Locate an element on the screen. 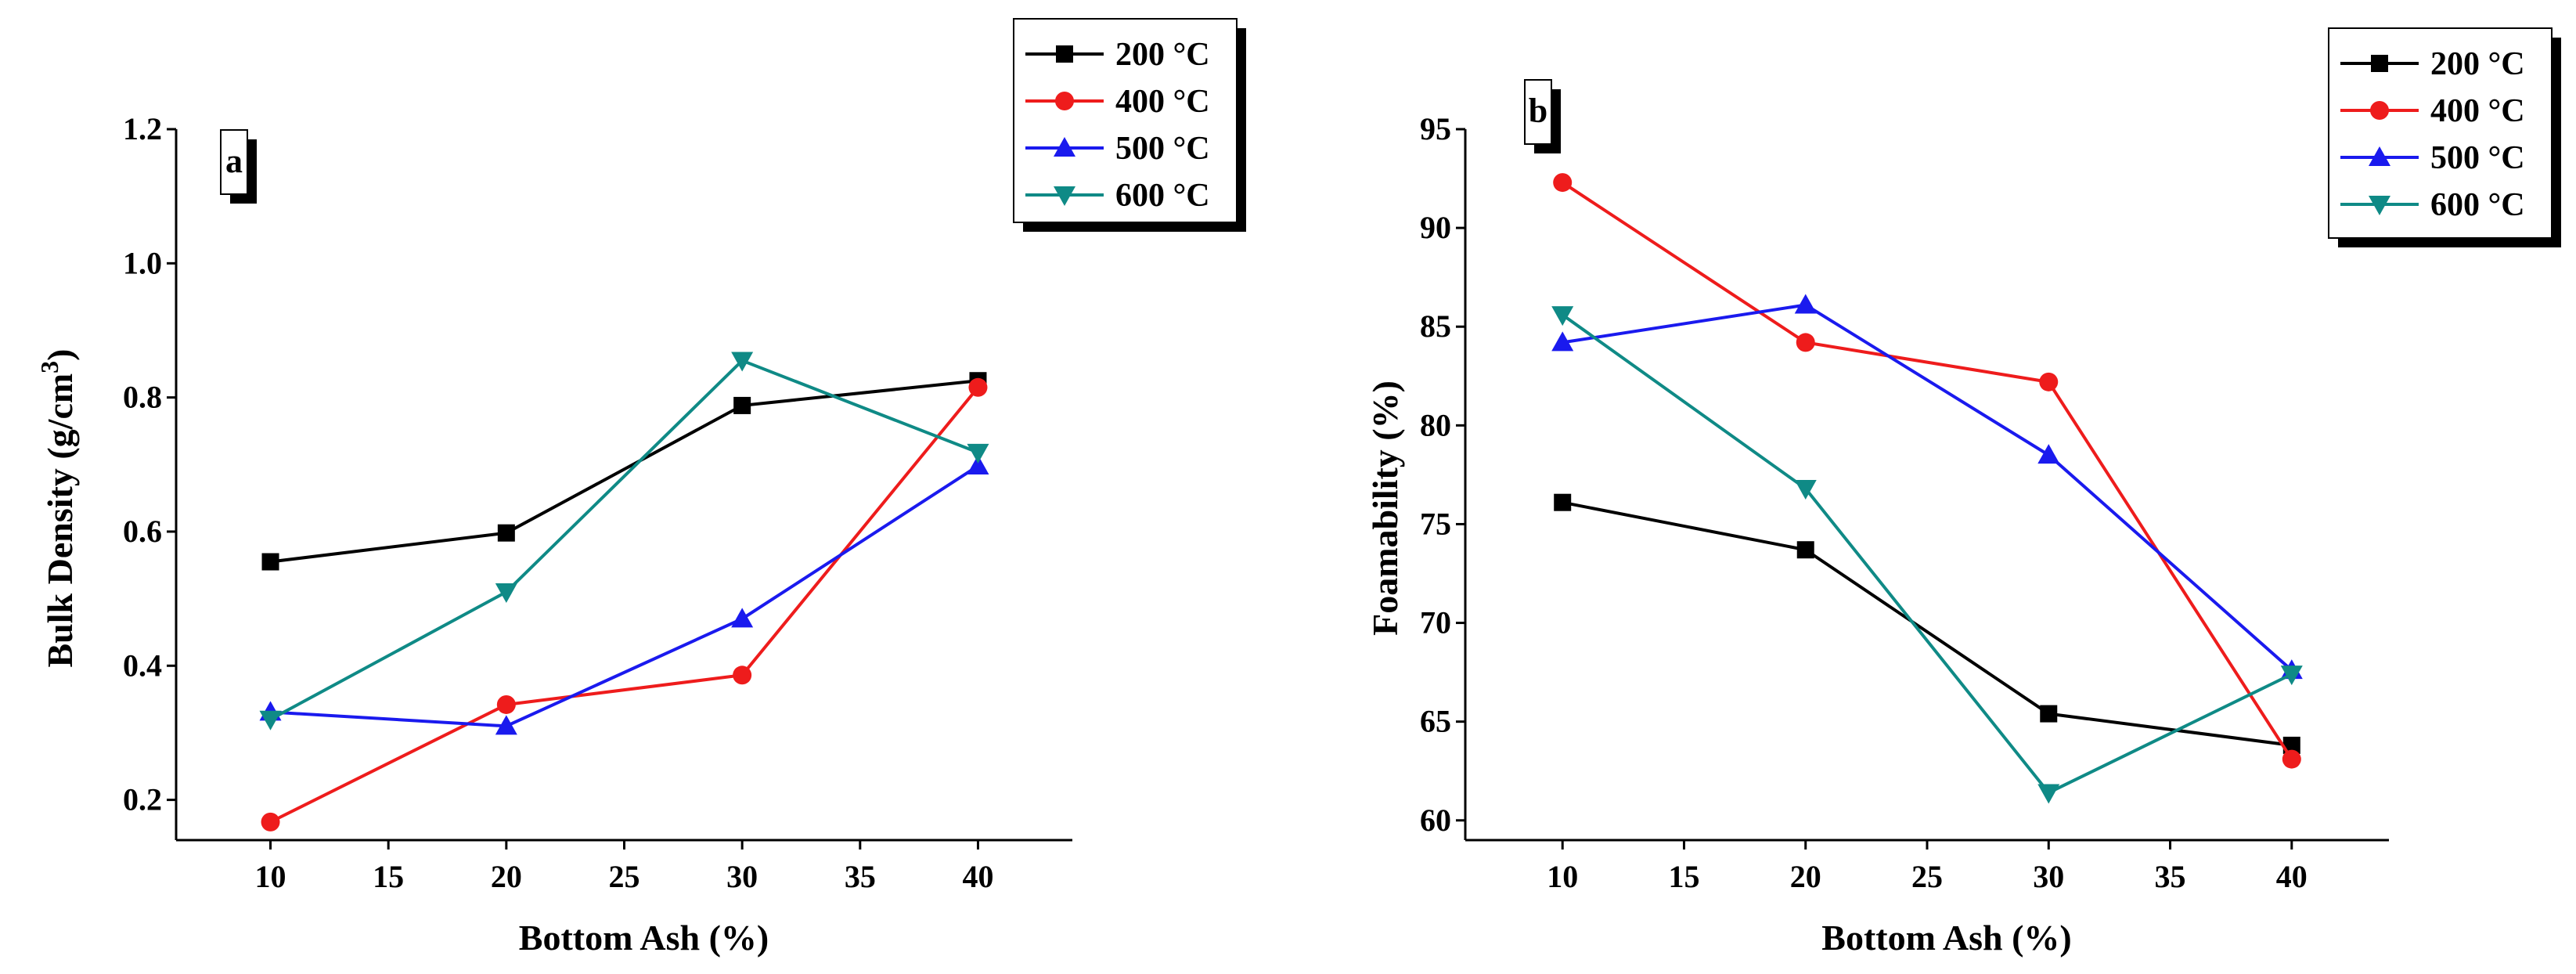 The width and height of the screenshot is (2576, 974). y-tick-label: 1.0 is located at coordinates (142, 262).